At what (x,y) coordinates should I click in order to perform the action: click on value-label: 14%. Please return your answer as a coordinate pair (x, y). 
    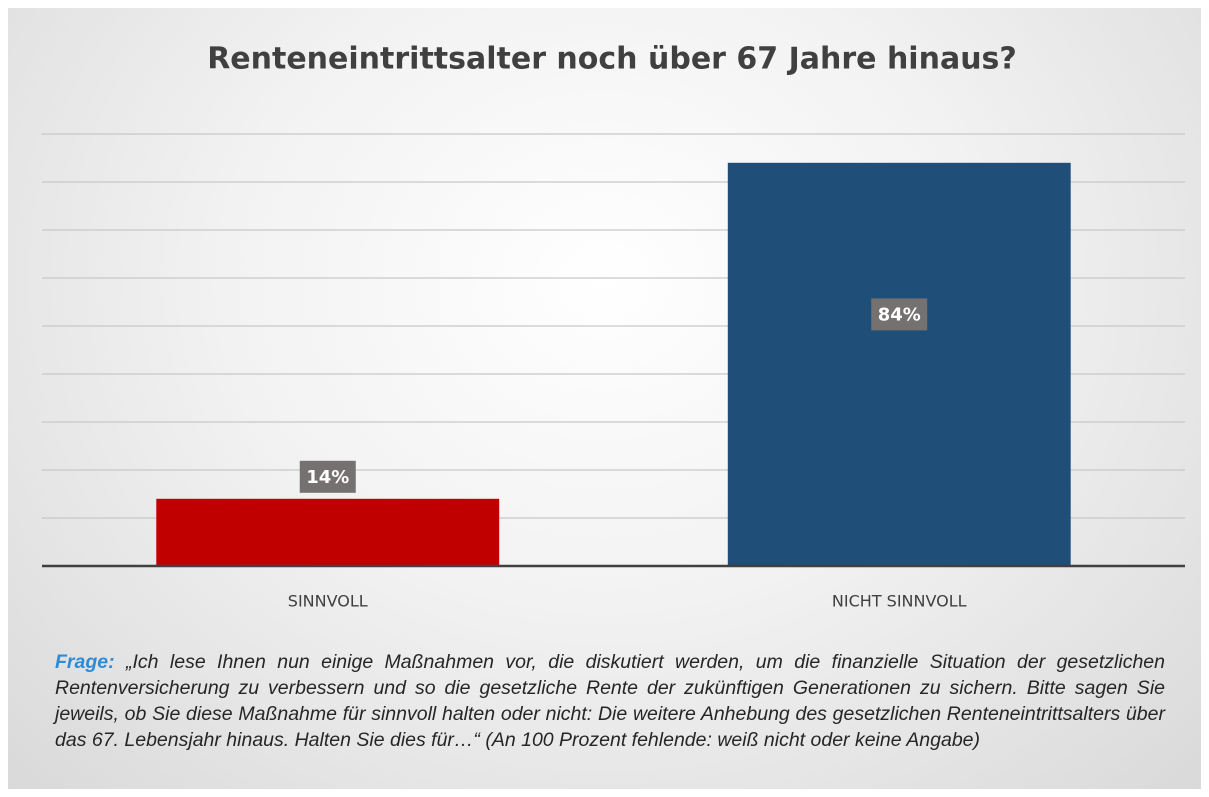
    Looking at the image, I should click on (327, 477).